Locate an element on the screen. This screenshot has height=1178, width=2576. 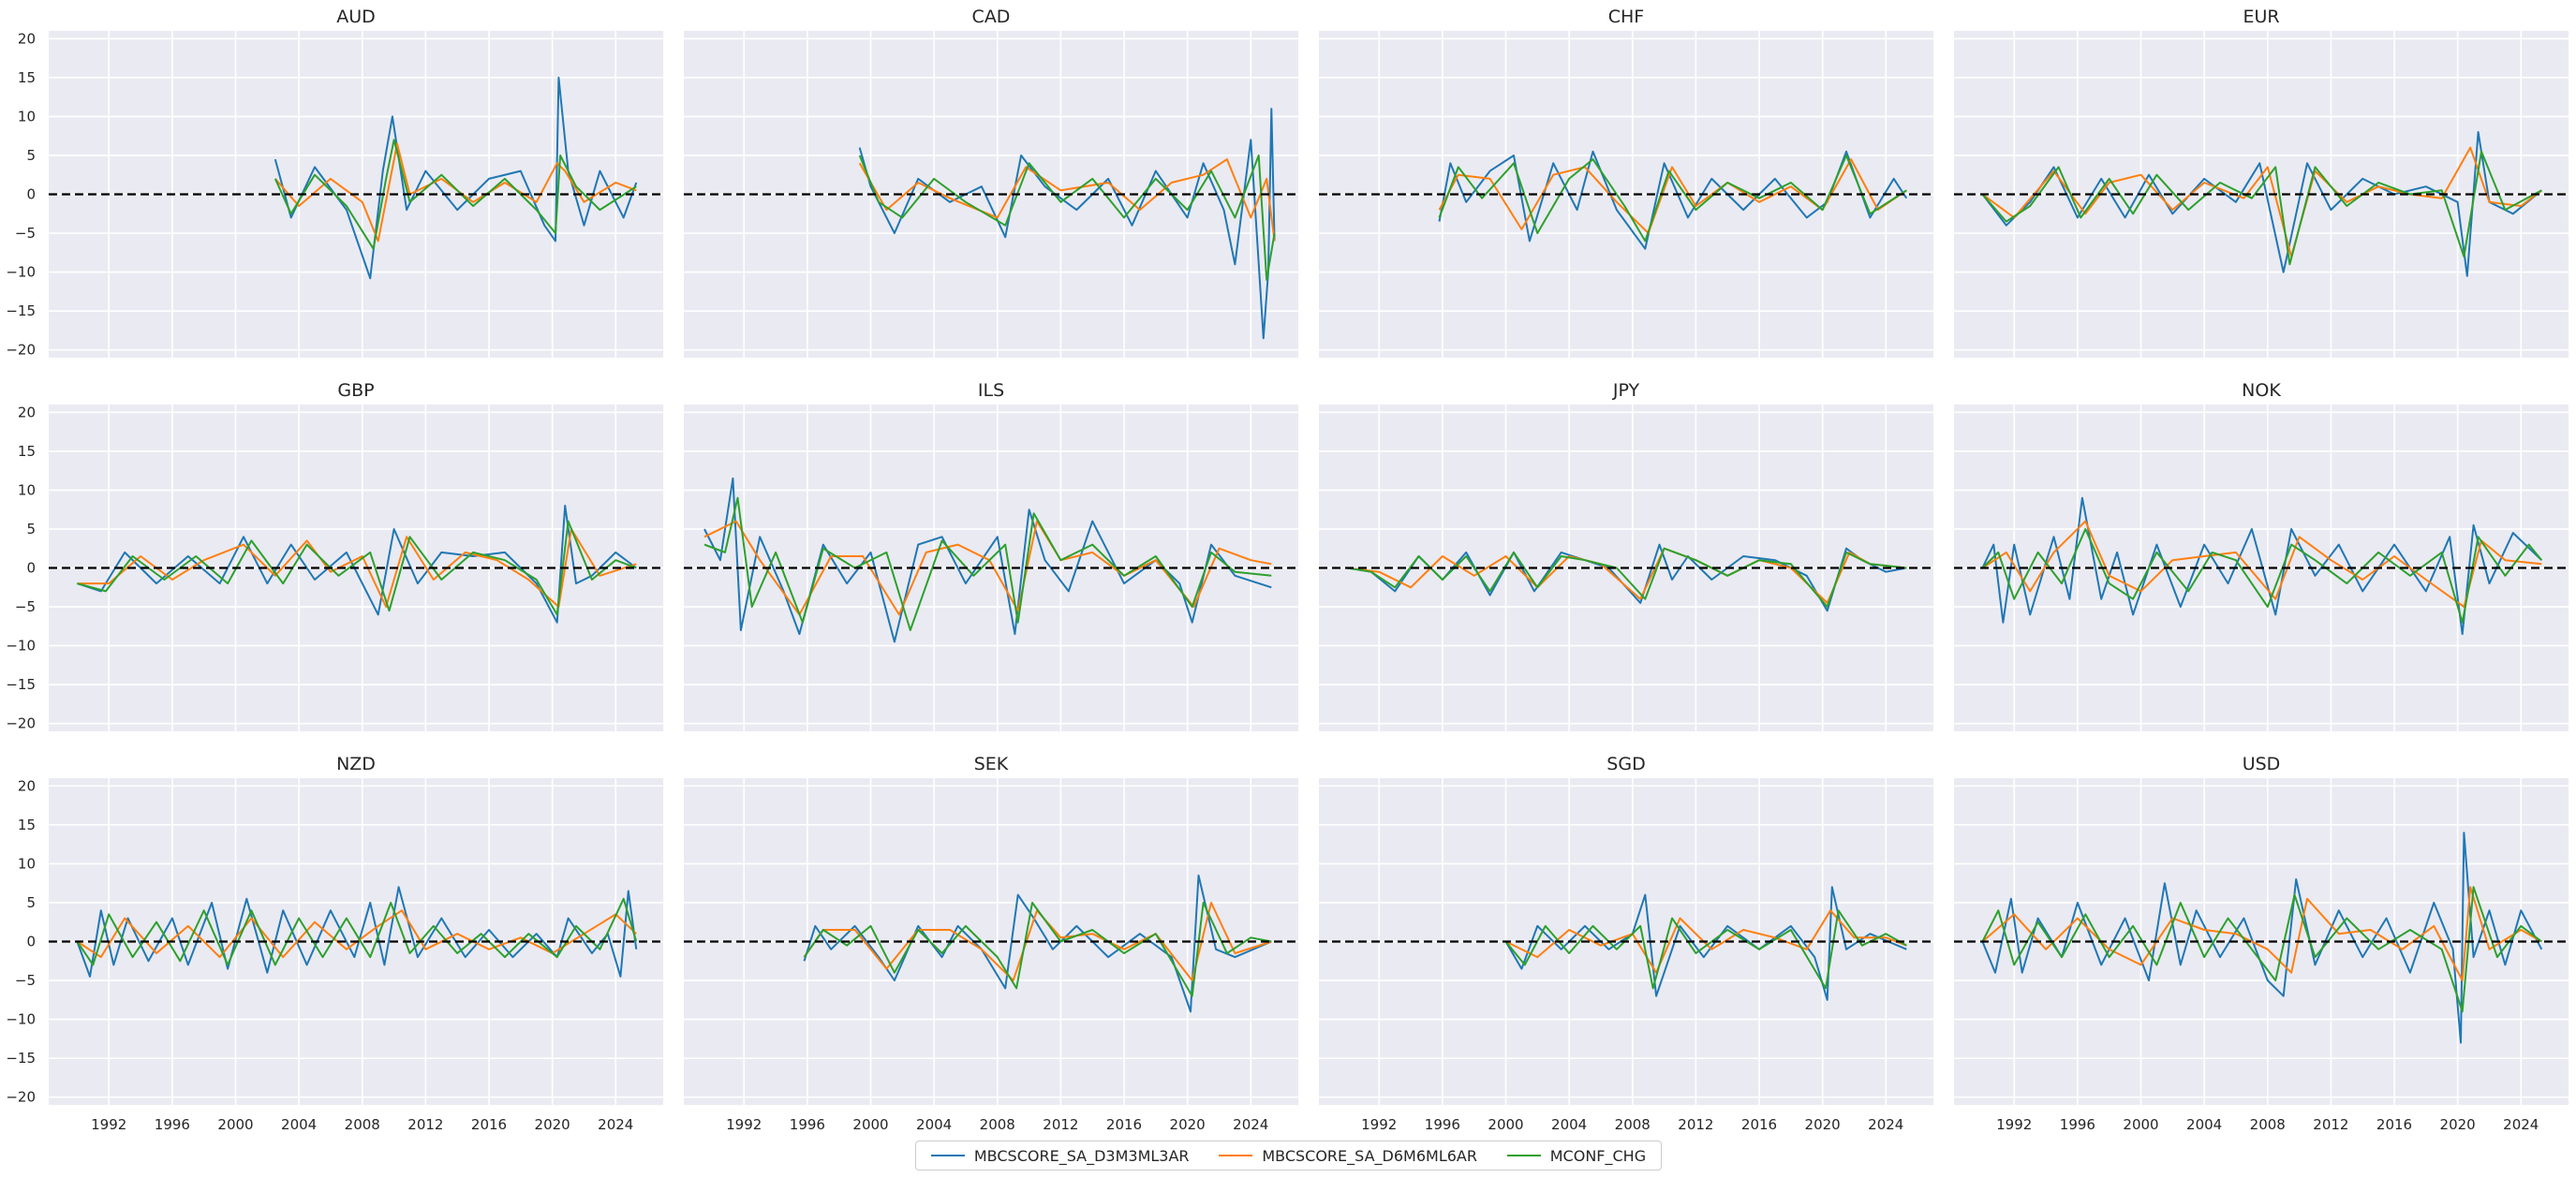
panel-title: SGD is located at coordinates (1625, 764).